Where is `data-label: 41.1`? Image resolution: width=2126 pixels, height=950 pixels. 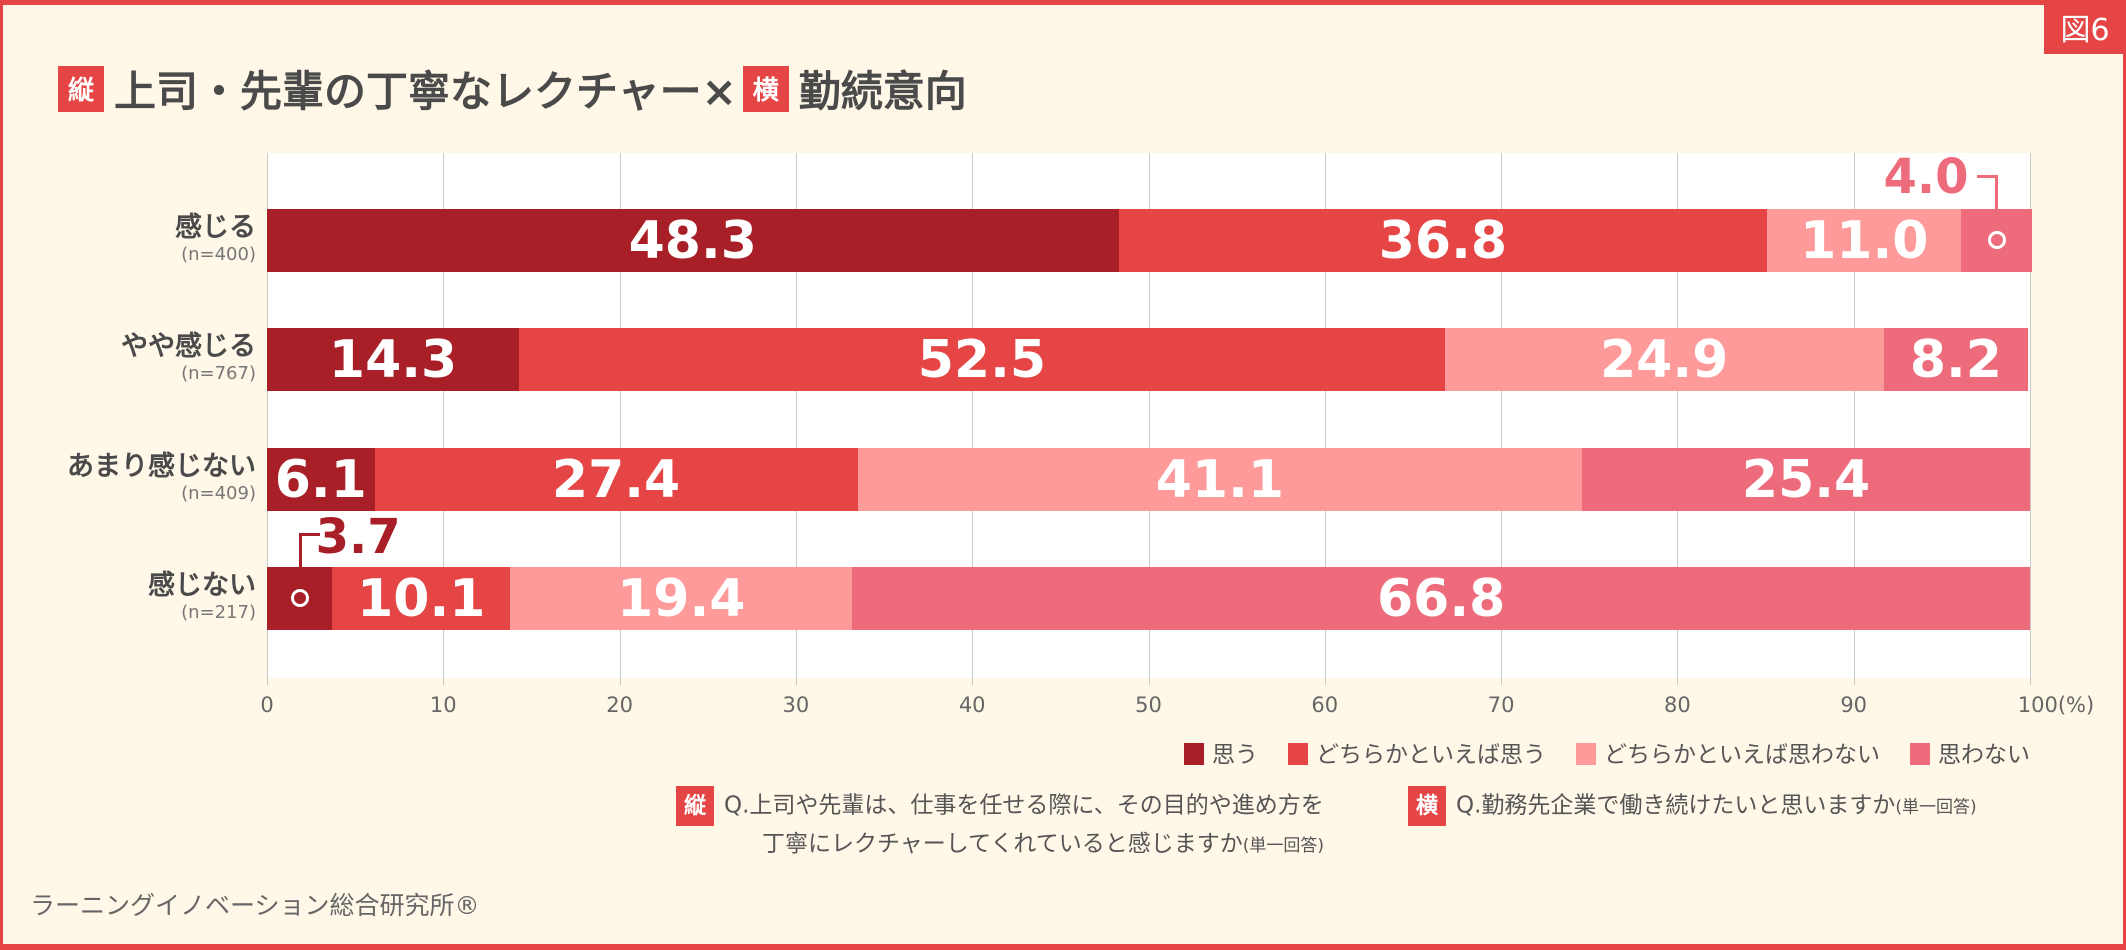 data-label: 41.1 is located at coordinates (1220, 479).